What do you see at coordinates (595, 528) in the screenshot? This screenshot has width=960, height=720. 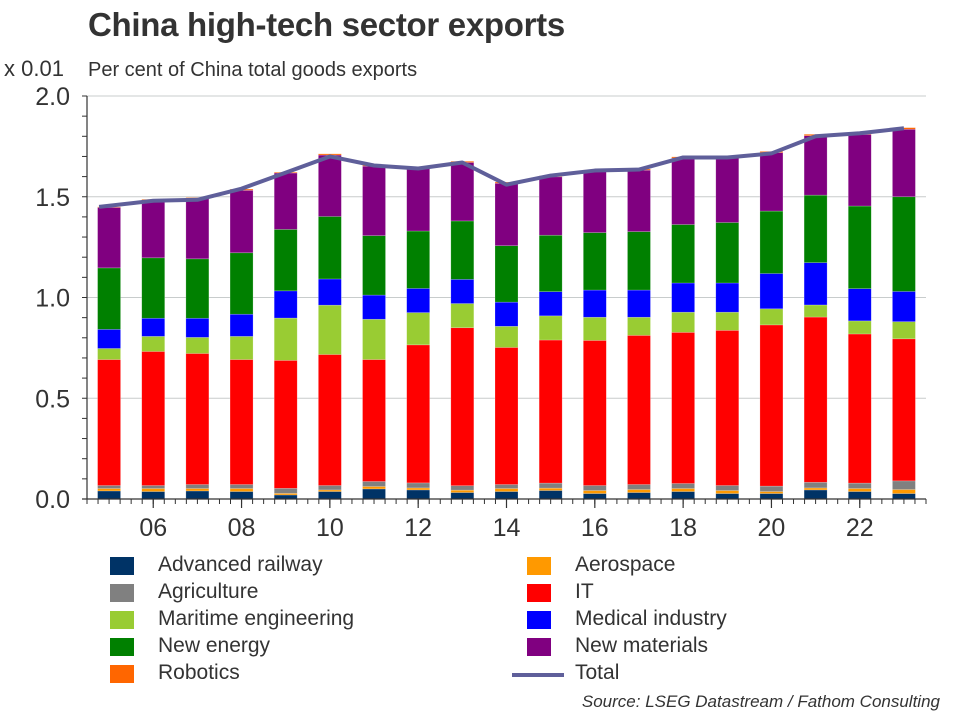 I see `x-tick-label: 16` at bounding box center [595, 528].